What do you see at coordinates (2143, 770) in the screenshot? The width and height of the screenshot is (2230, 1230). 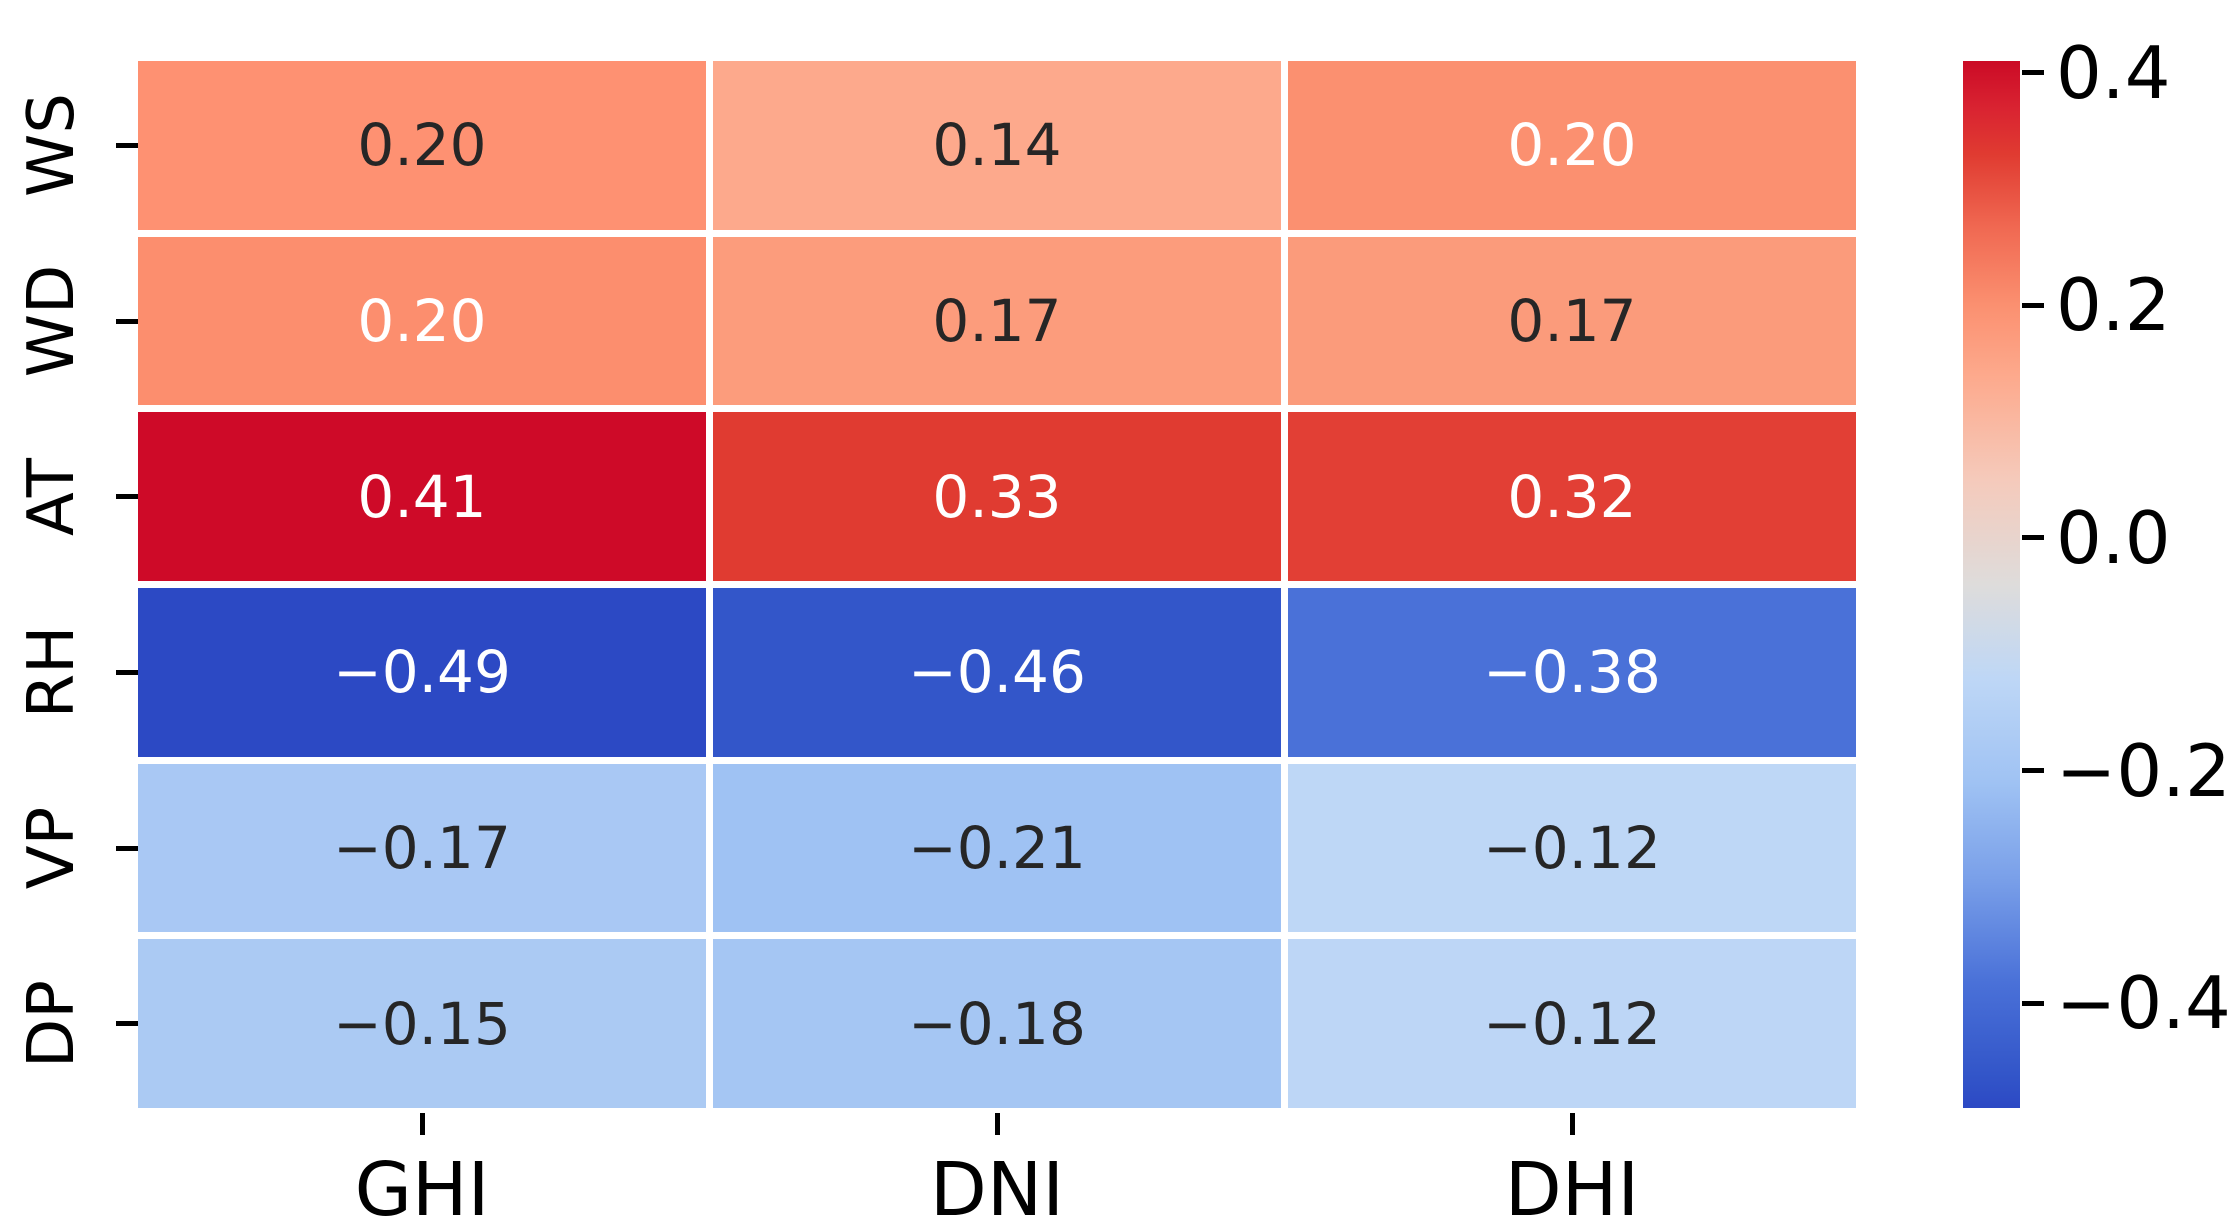 I see `colorbar-tick-label: −0.2` at bounding box center [2143, 770].